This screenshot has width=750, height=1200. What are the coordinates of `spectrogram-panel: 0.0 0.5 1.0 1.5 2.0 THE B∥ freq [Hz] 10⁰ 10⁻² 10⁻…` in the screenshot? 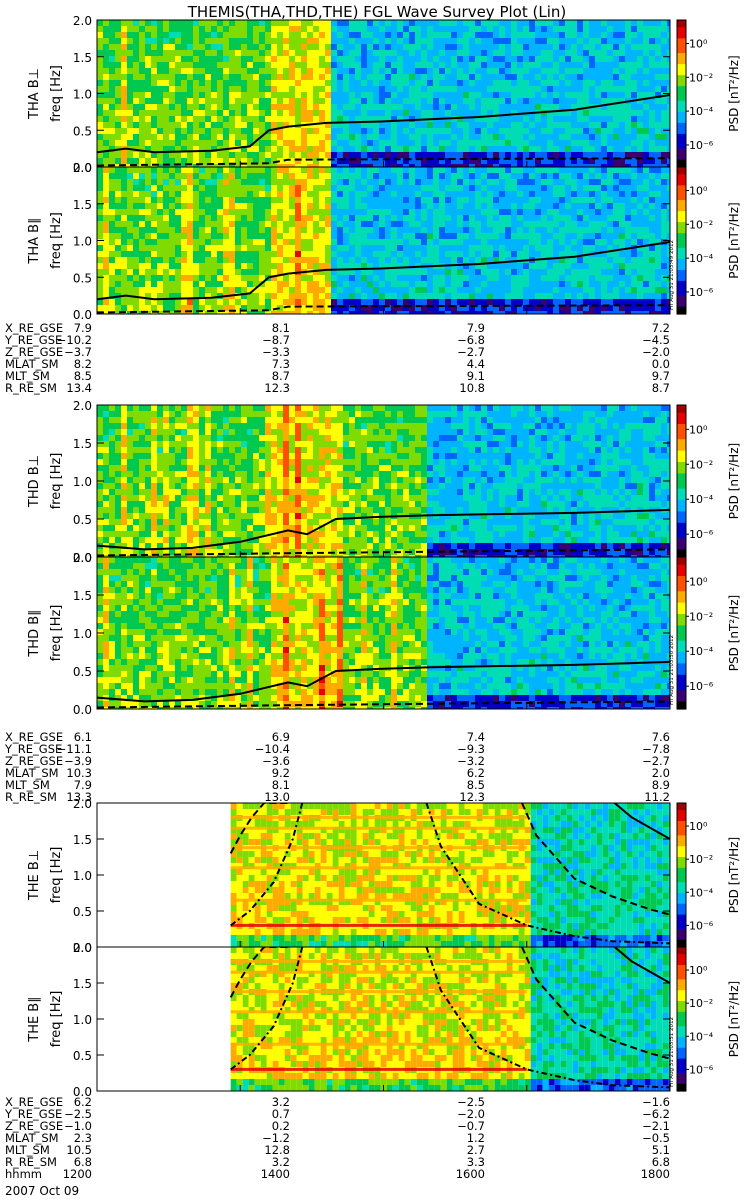 It's located at (384, 1020).